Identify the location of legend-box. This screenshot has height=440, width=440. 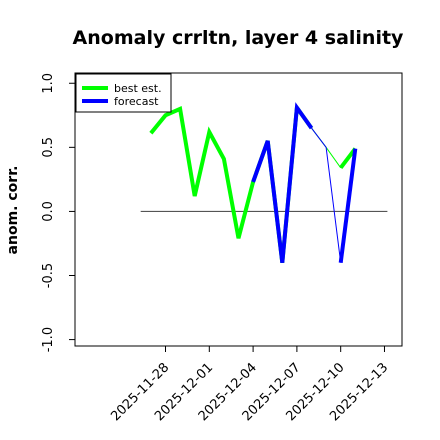
(123, 93).